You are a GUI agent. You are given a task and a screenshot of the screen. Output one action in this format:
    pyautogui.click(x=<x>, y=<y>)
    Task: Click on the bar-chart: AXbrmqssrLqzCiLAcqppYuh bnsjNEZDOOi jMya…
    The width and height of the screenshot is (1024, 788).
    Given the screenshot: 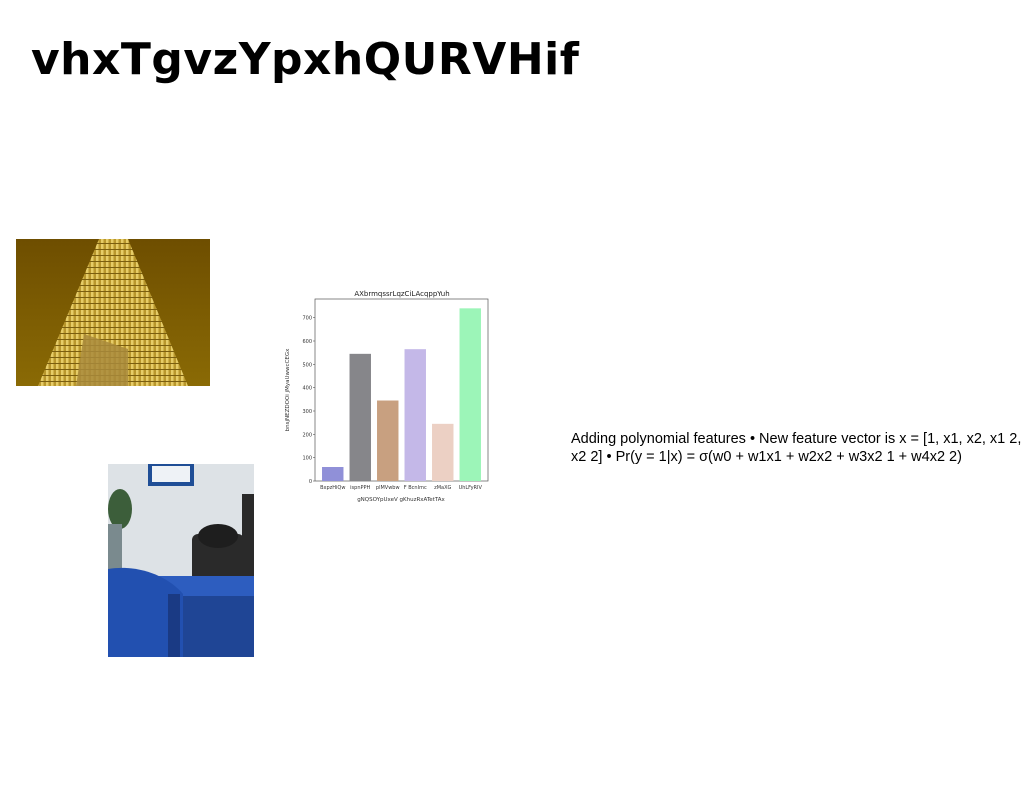 What is the action you would take?
    pyautogui.click(x=387, y=397)
    